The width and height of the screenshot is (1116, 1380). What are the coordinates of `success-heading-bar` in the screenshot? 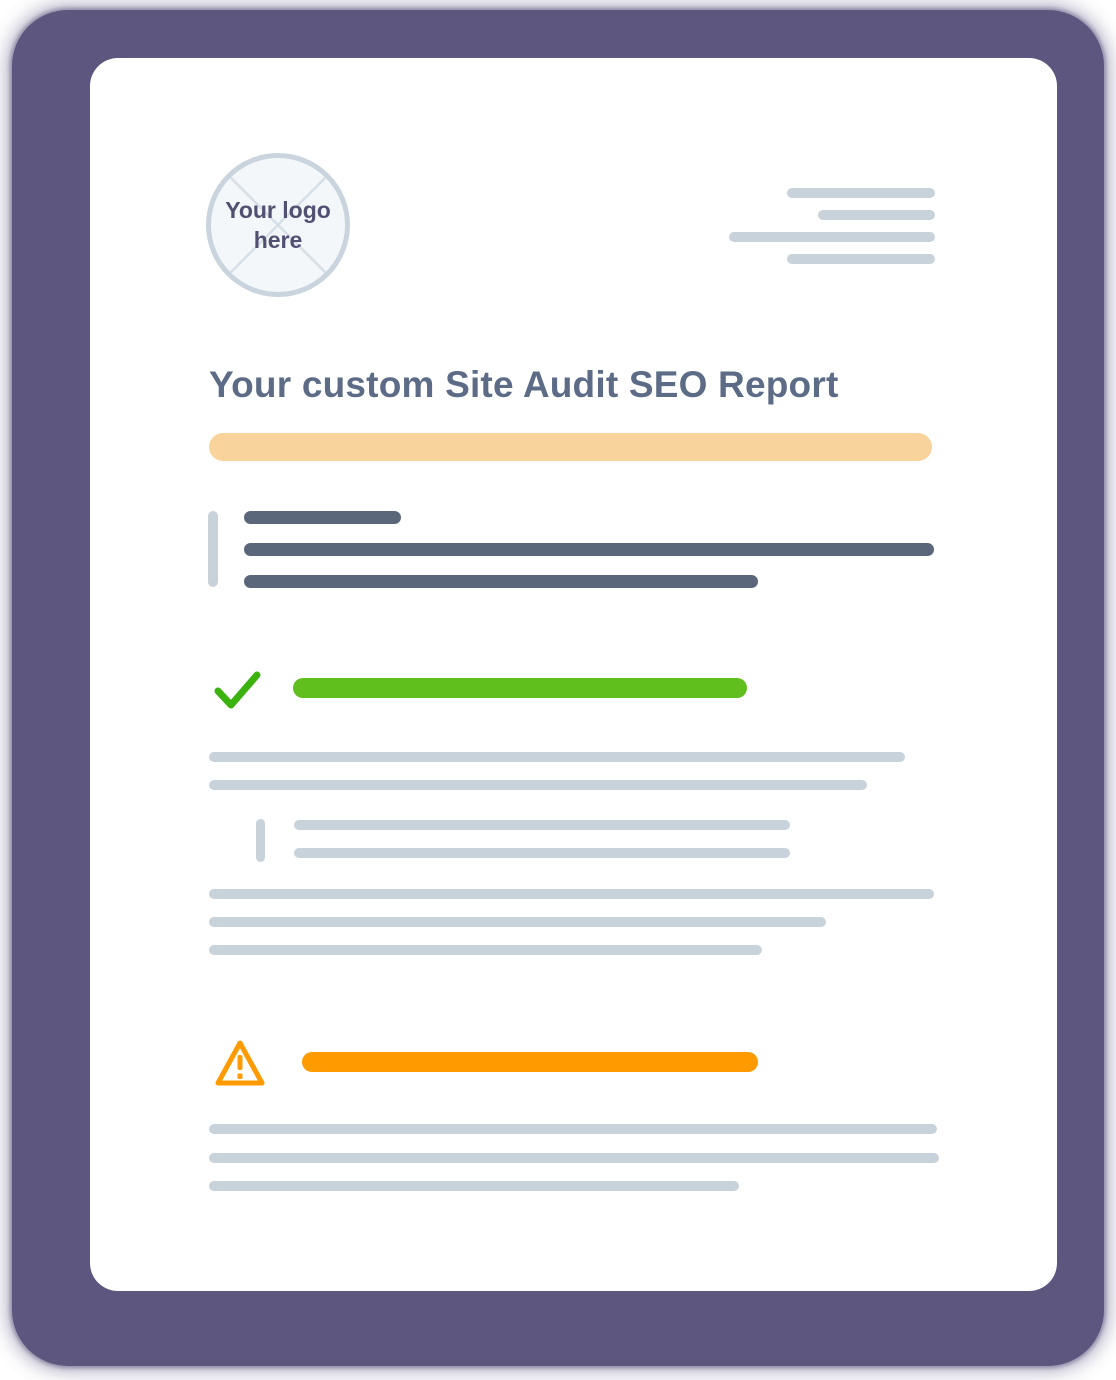 It's located at (520, 688).